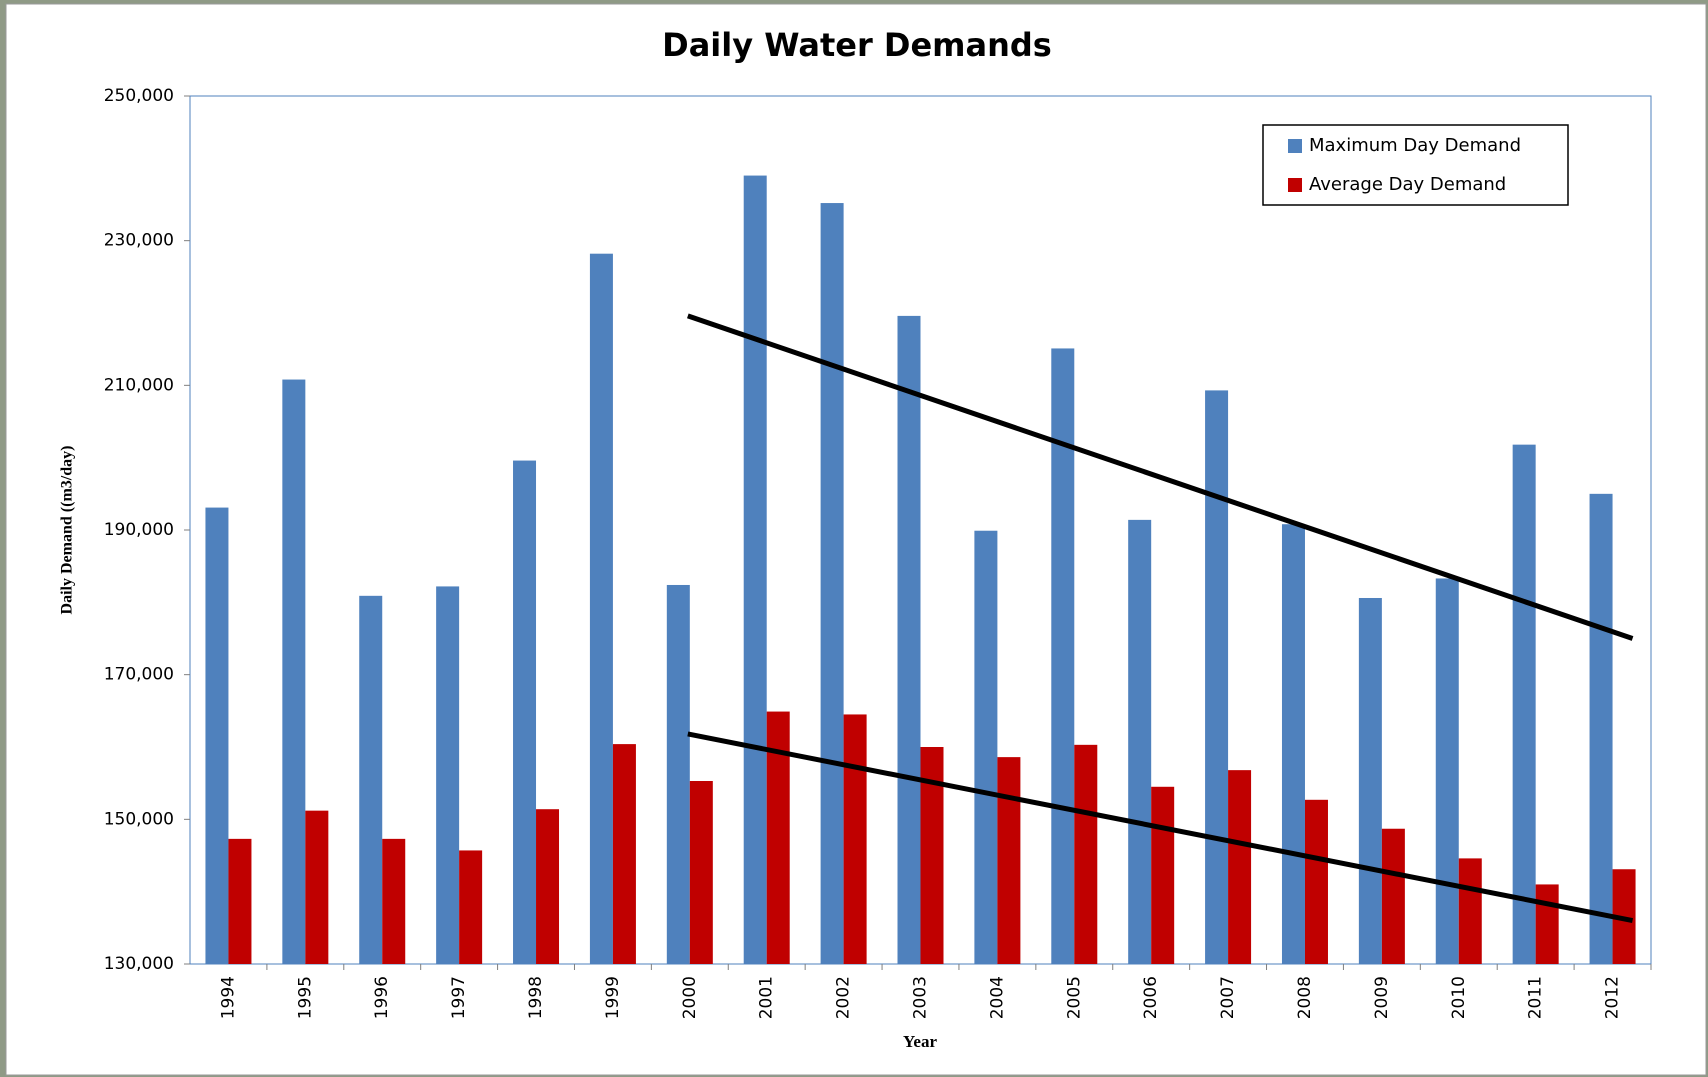 This screenshot has width=1708, height=1077. What do you see at coordinates (536, 997) in the screenshot?
I see `x-tick-label: 1998` at bounding box center [536, 997].